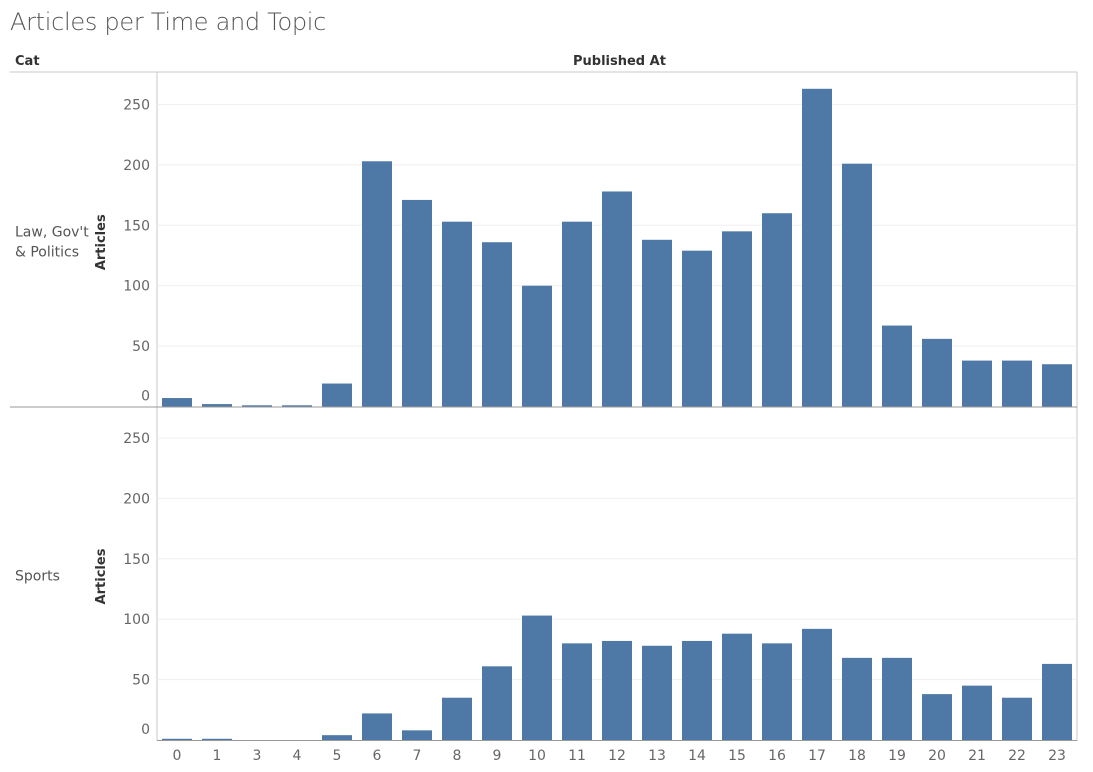  I want to click on x-tick-label: 22, so click(1017, 756).